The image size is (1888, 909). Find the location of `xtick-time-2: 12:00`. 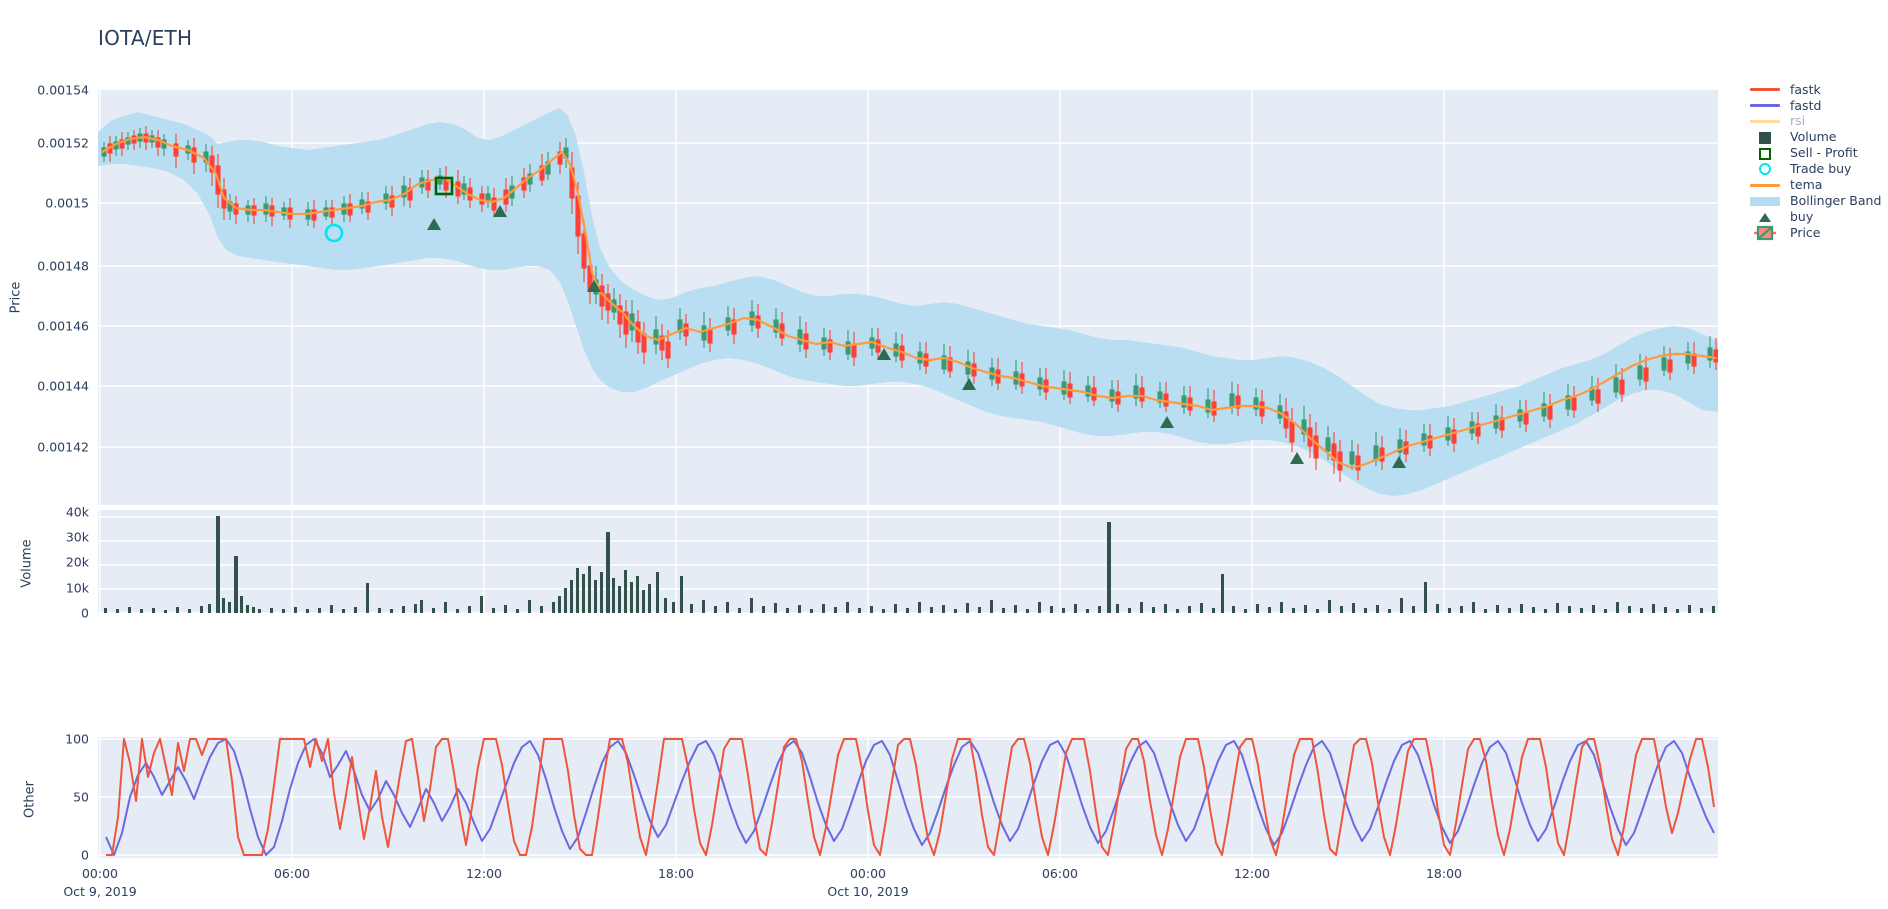

xtick-time-2: 12:00 is located at coordinates (484, 873).